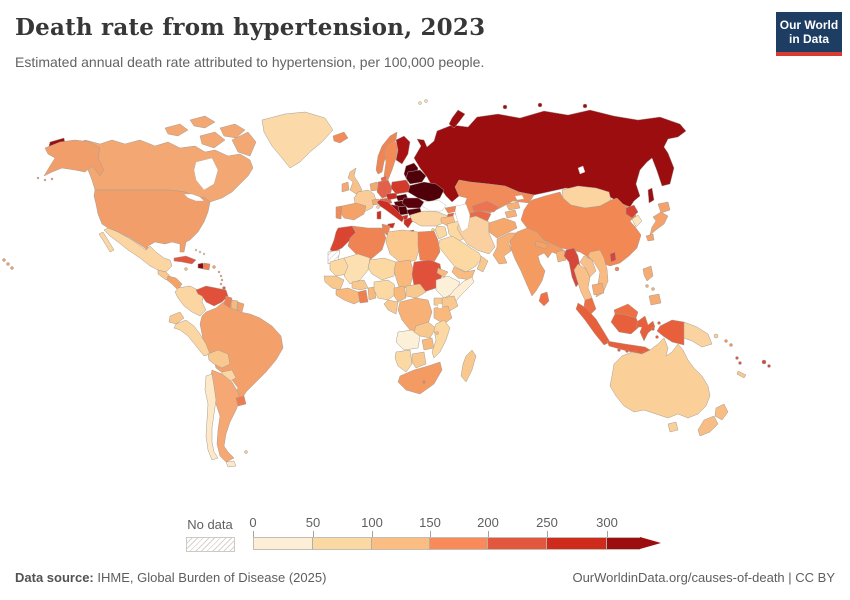 This screenshot has width=850, height=600. I want to click on country-chad, so click(404, 275).